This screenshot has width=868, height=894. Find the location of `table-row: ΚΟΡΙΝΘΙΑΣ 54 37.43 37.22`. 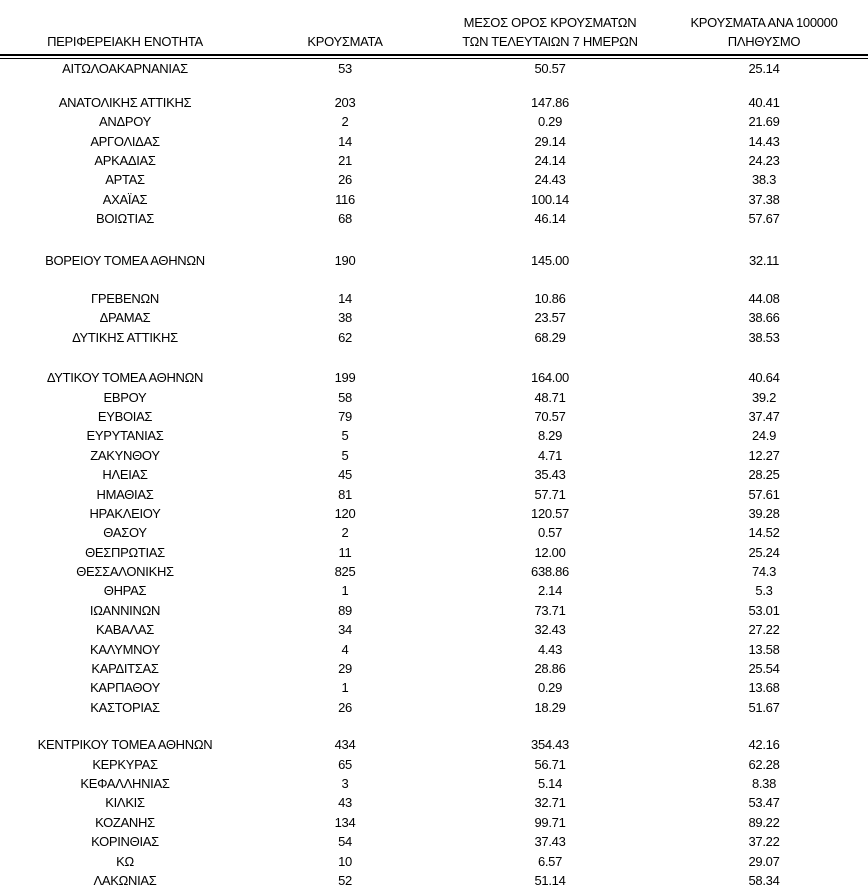

table-row: ΚΟΡΙΝΘΙΑΣ 54 37.43 37.22 is located at coordinates (434, 841).